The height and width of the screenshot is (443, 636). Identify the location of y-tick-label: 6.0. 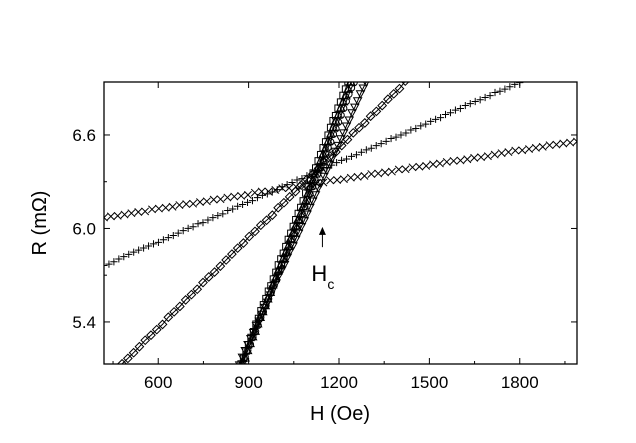
(84, 228).